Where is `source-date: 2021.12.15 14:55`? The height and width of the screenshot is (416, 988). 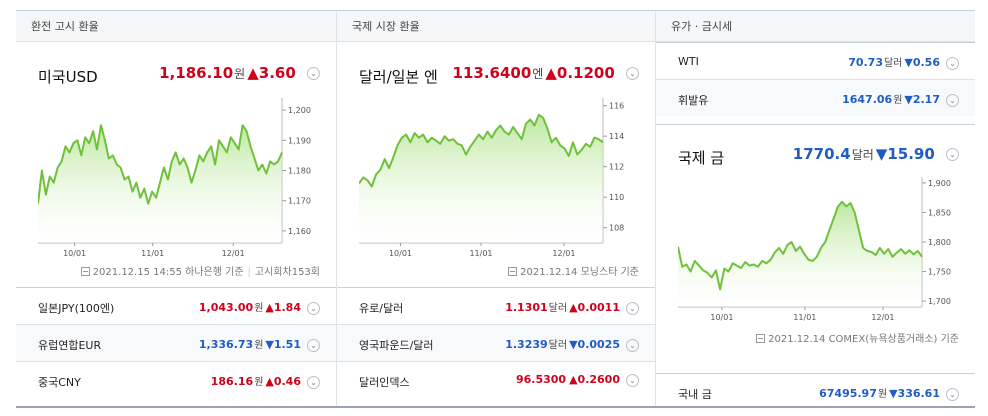 source-date: 2021.12.15 14:55 is located at coordinates (137, 272).